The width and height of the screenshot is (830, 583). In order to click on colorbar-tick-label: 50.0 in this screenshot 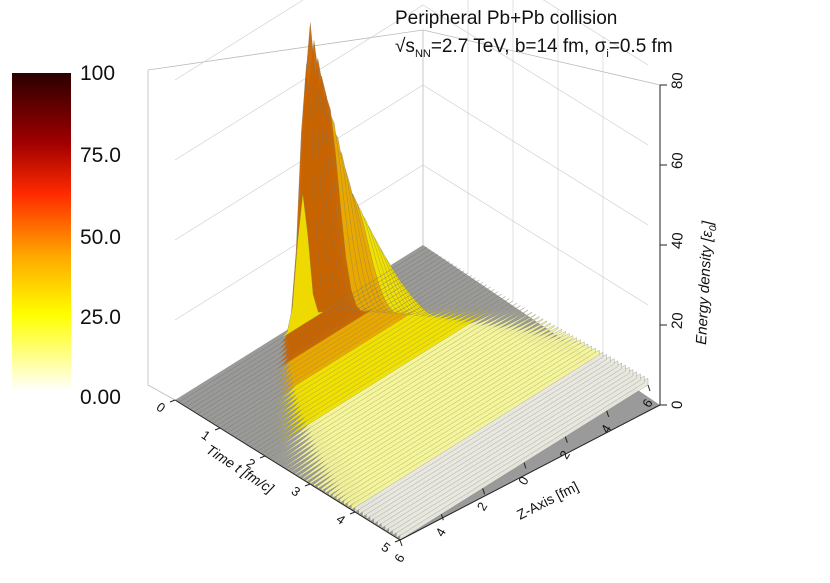, I will do `click(100, 237)`.